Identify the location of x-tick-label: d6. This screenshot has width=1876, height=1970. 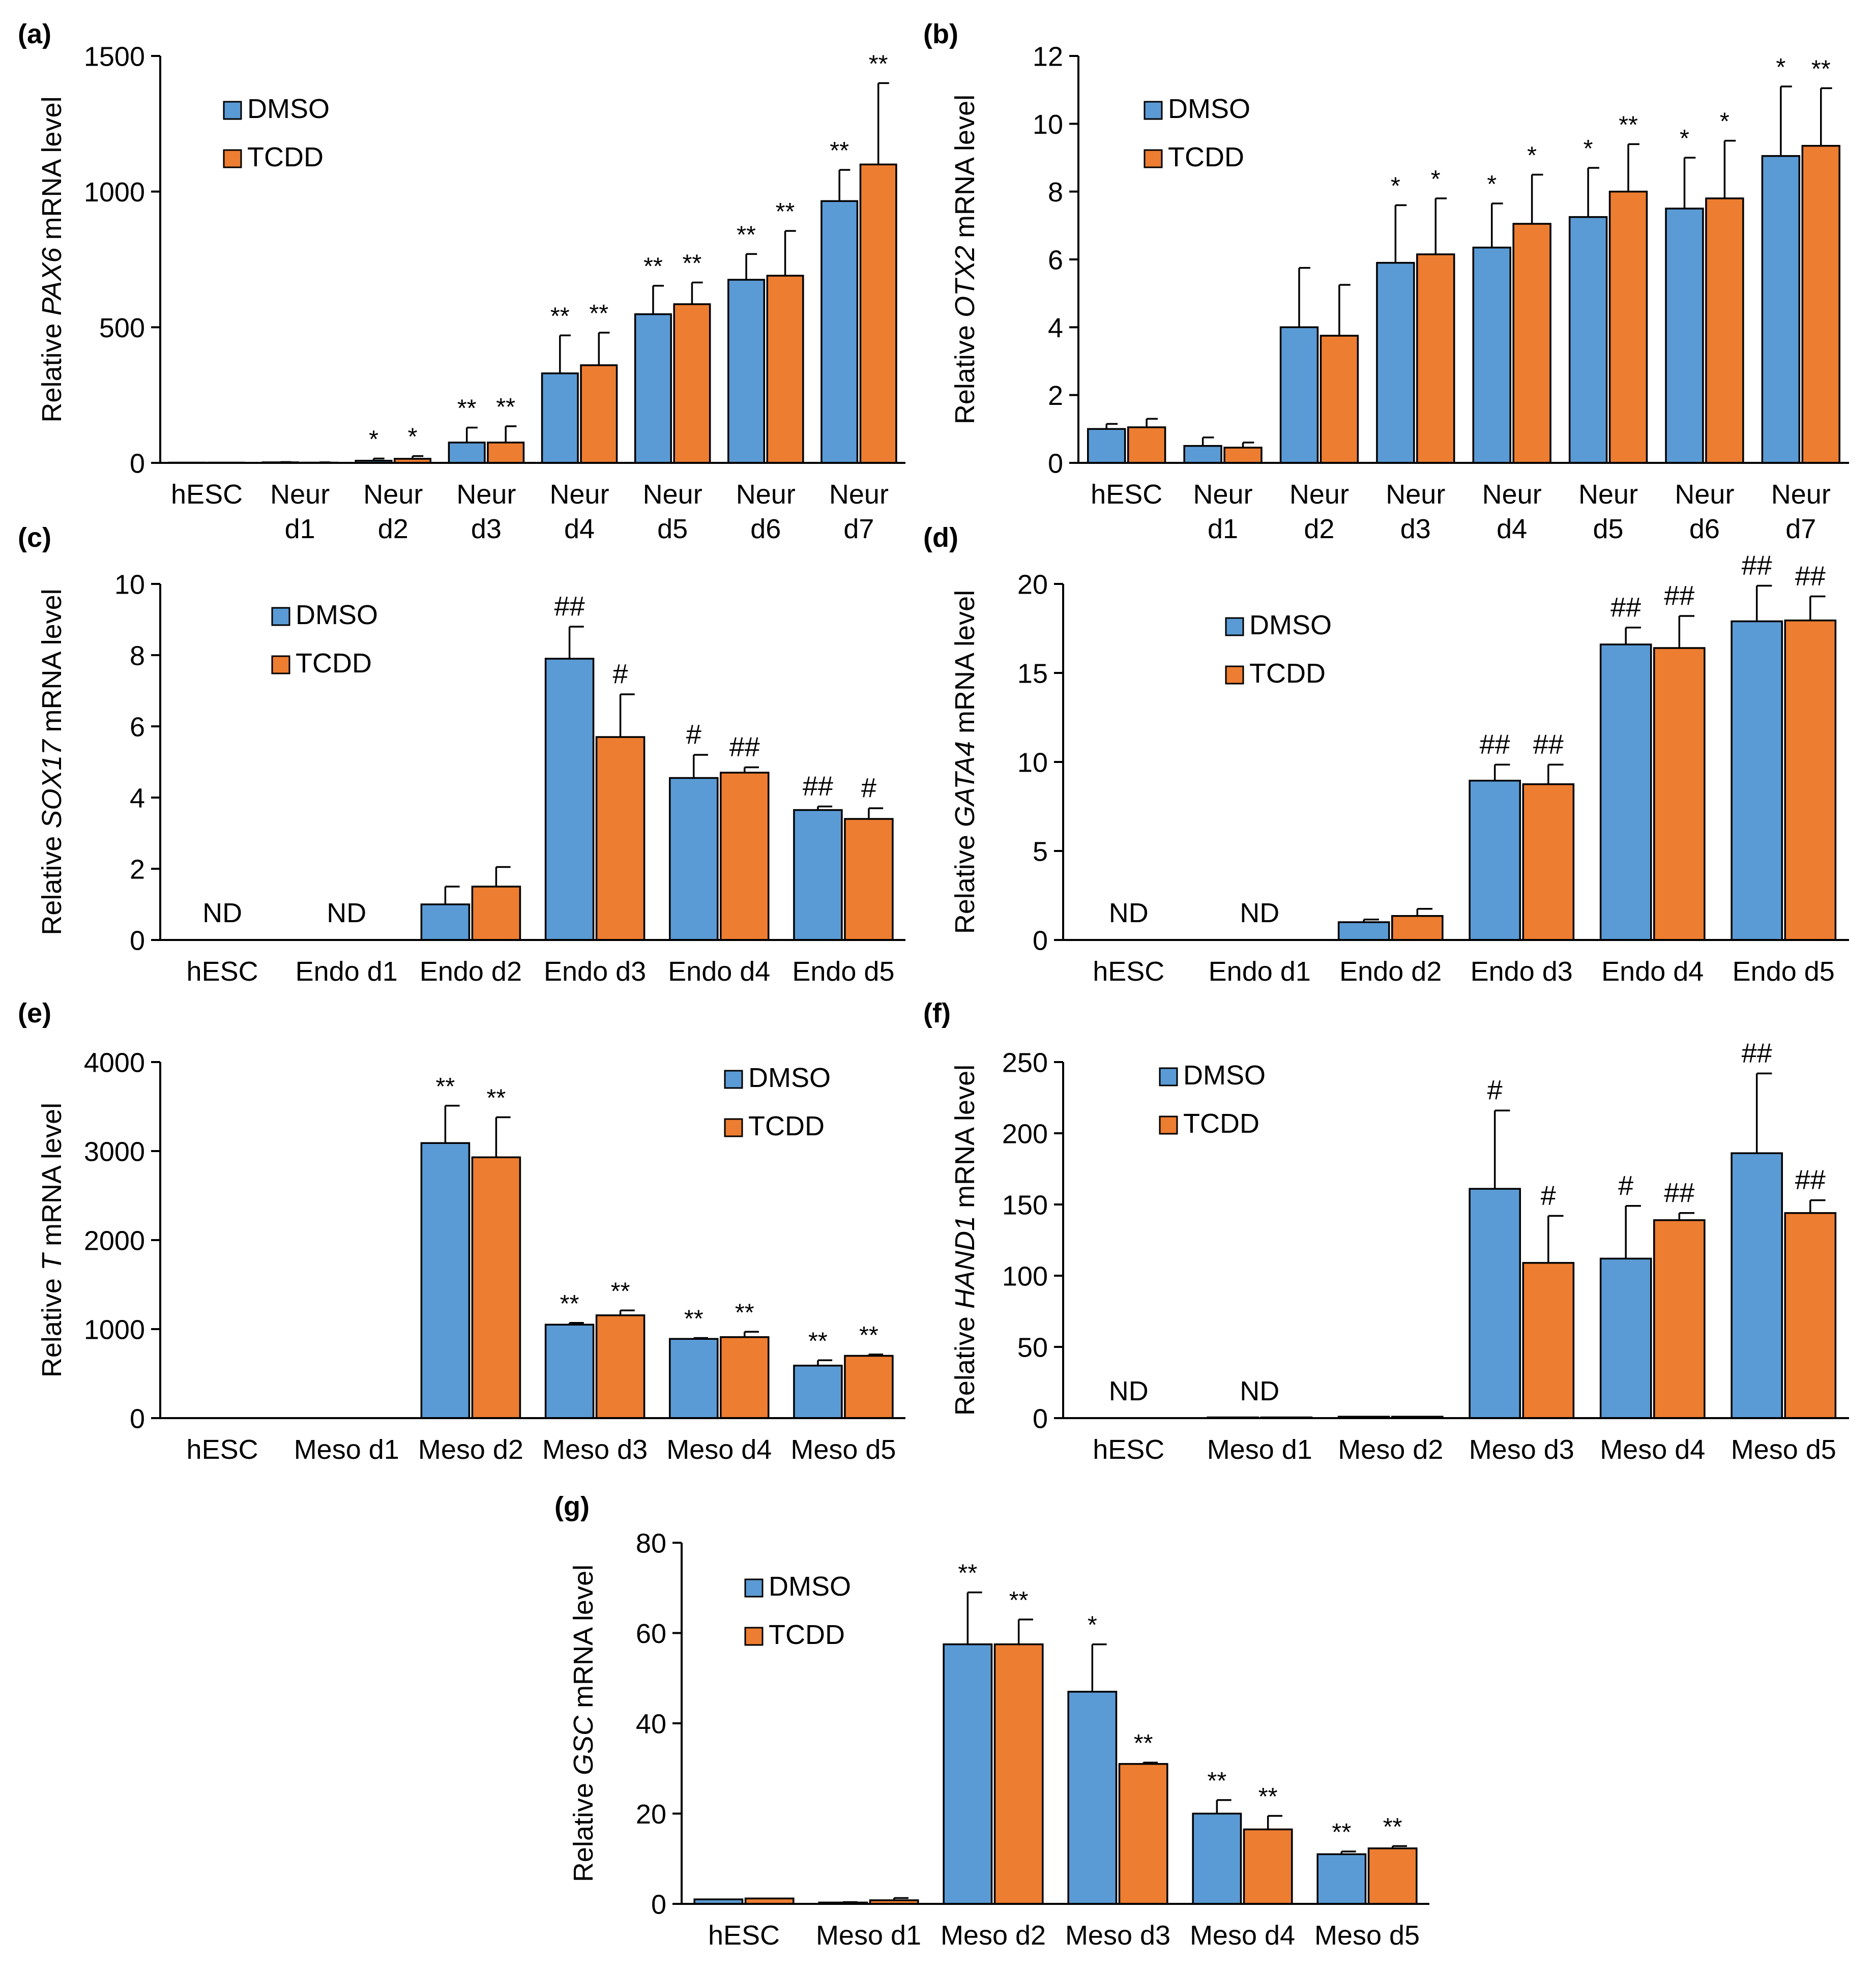
(765, 529).